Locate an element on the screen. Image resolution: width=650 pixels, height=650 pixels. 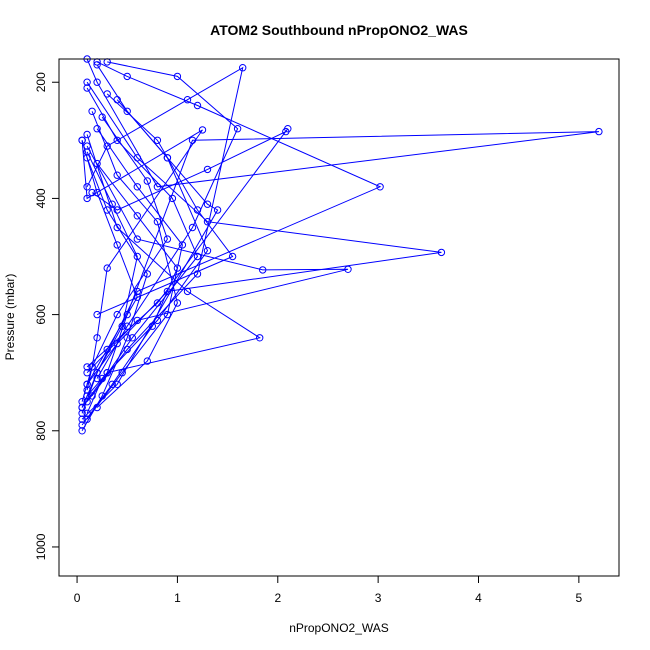
x-tick-label: 4 is located at coordinates (478, 598).